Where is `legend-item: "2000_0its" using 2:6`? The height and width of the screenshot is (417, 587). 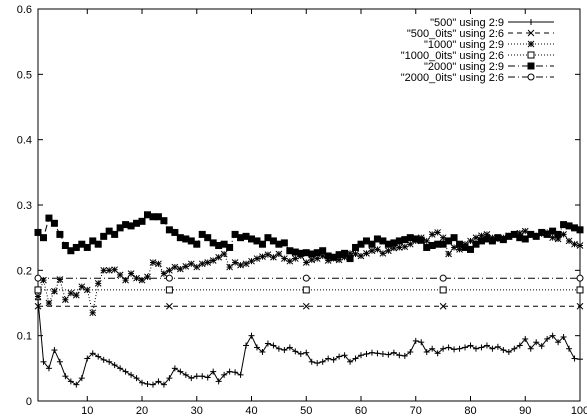 legend-item: "2000_0its" using 2:6 is located at coordinates (477, 78).